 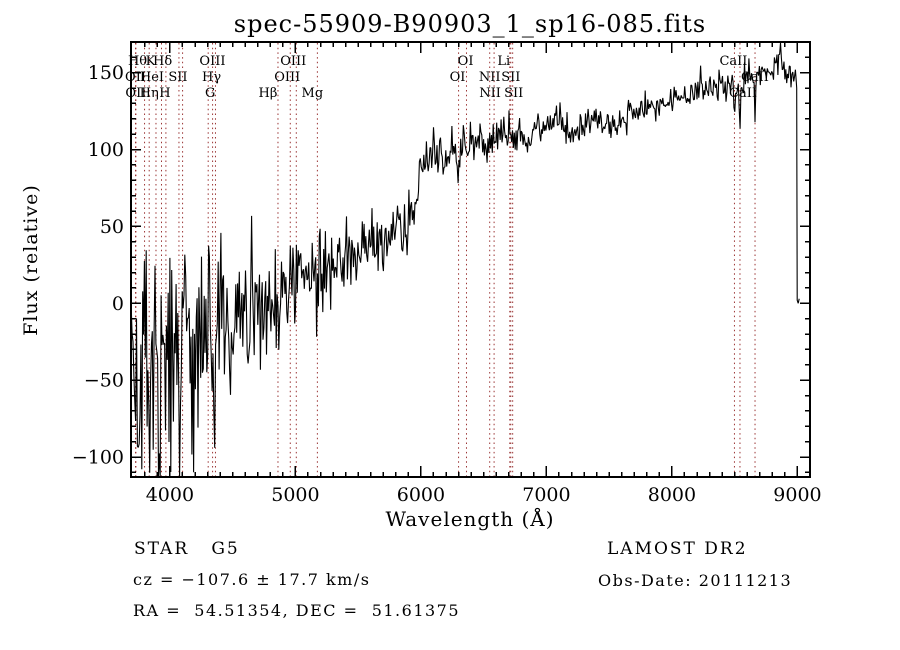 What do you see at coordinates (104, 381) in the screenshot?
I see `y-tick-label: −50` at bounding box center [104, 381].